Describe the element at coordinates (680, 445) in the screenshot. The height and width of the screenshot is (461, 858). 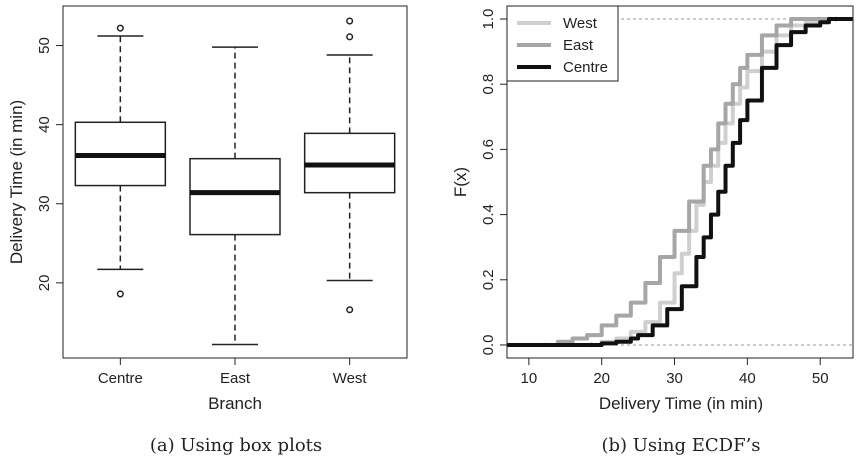
I see `ecdf-caption: (b) Using ECDF’s` at that location.